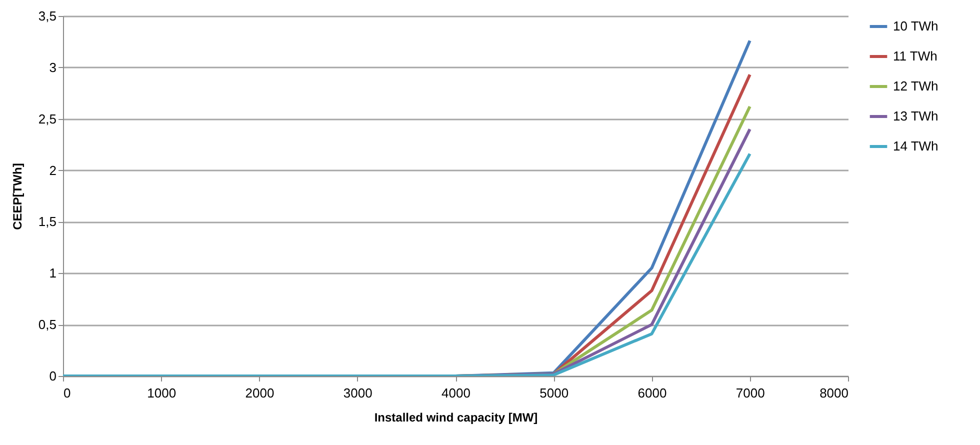  Describe the element at coordinates (652, 393) in the screenshot. I see `x-tick-label: 6000` at that location.